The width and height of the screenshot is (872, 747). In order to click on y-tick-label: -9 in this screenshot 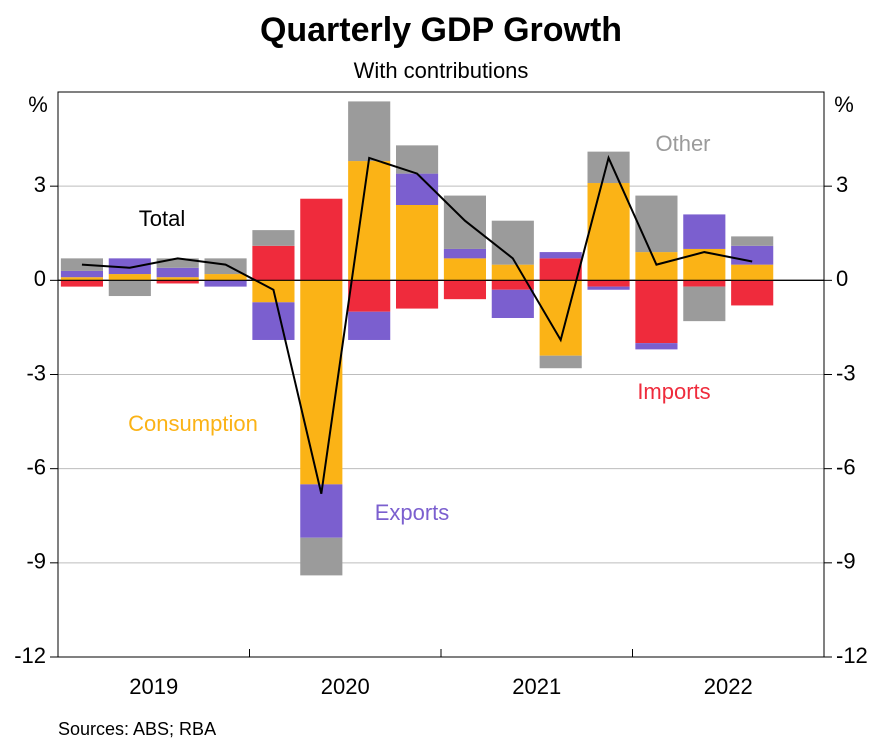, I will do `click(36, 561)`.